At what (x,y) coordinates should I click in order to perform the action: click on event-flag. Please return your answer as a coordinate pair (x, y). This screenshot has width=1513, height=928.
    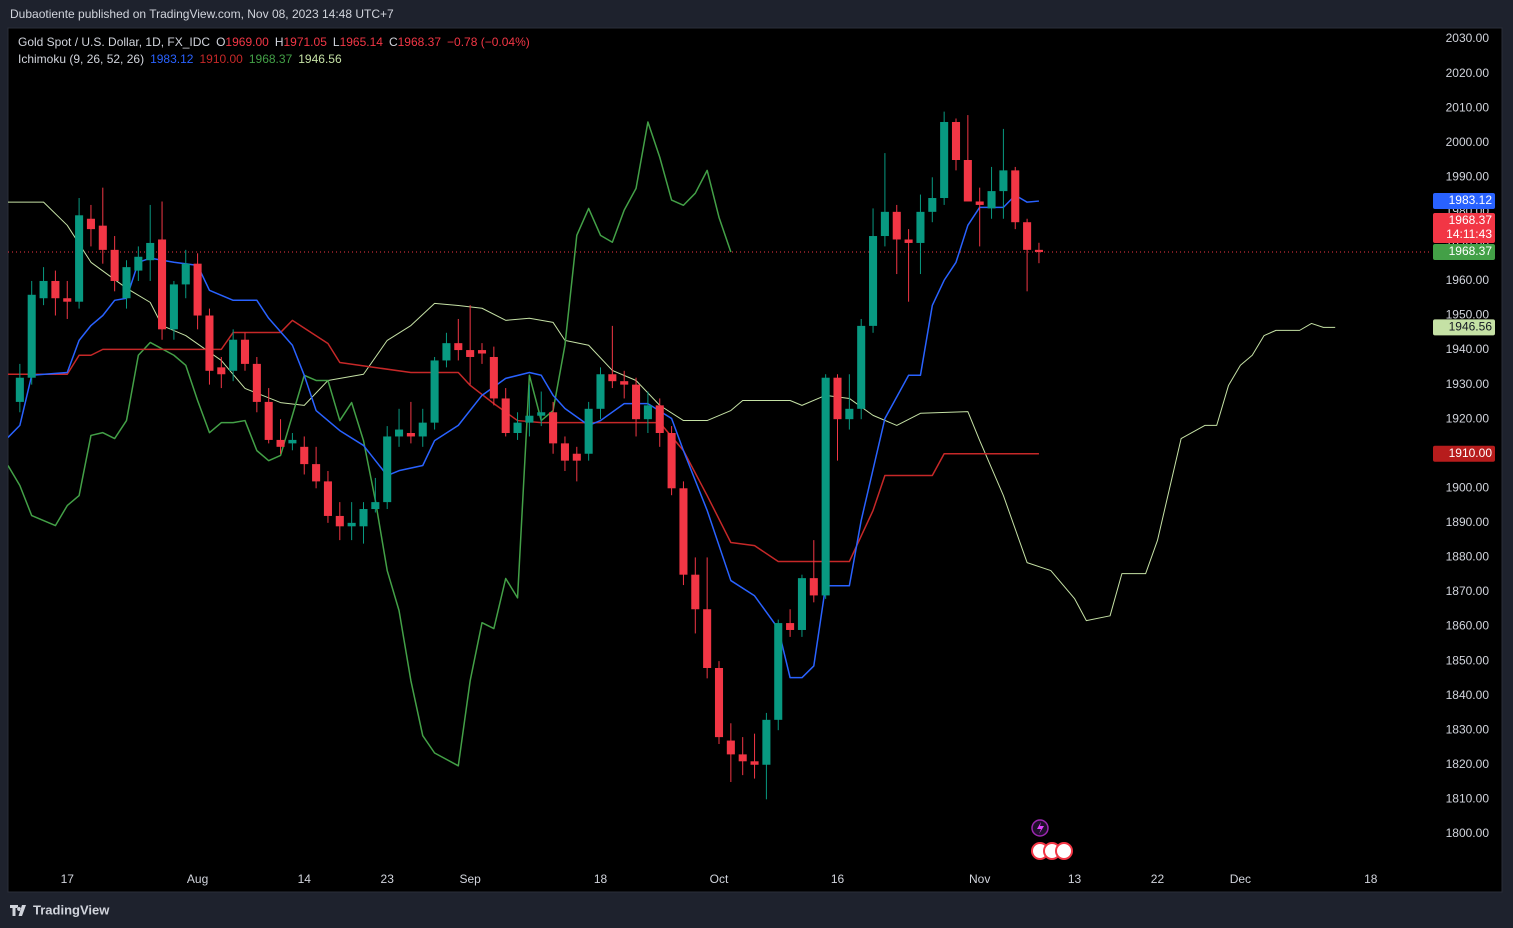
    Looking at the image, I should click on (1064, 851).